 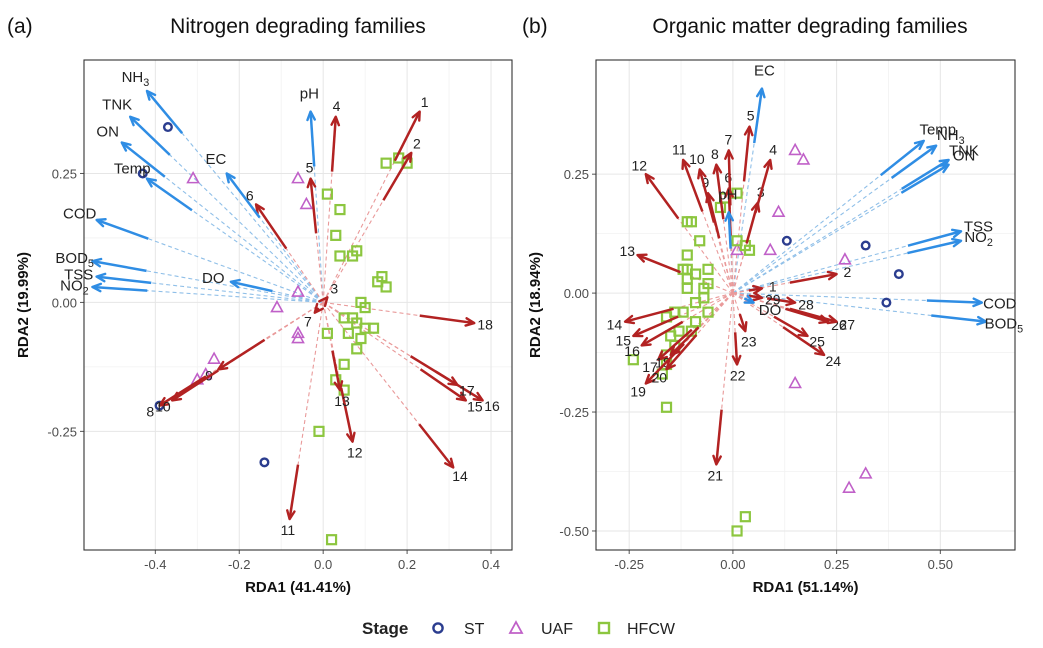 What do you see at coordinates (574, 412) in the screenshot?
I see `panel-b-ytick-label: -0.25` at bounding box center [574, 412].